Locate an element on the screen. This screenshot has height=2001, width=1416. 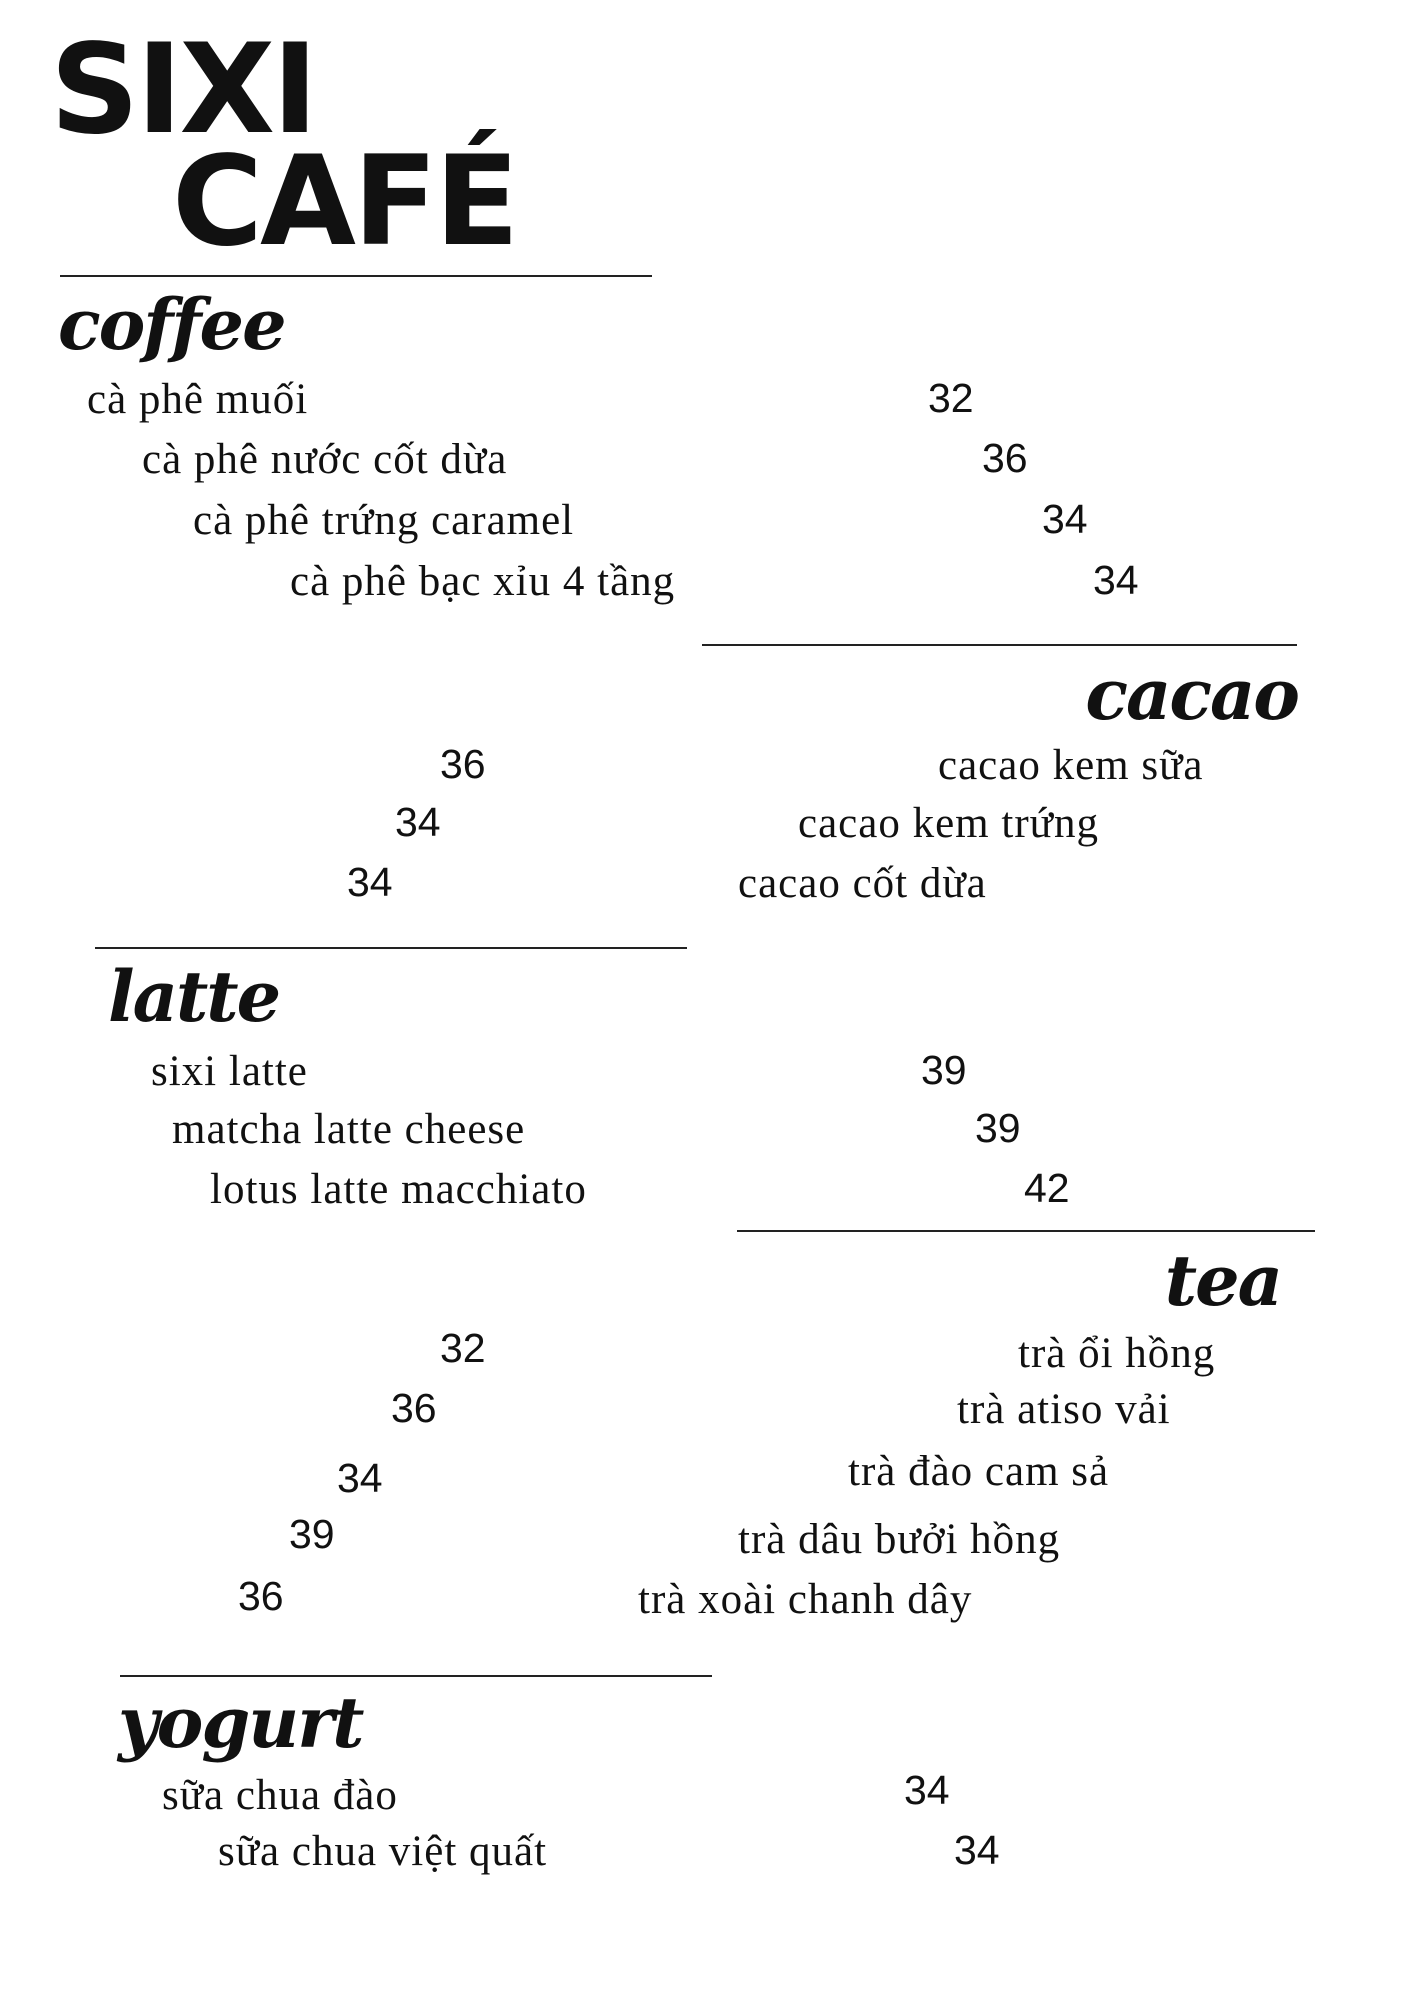
section-title: cacao is located at coordinates (1192, 694).